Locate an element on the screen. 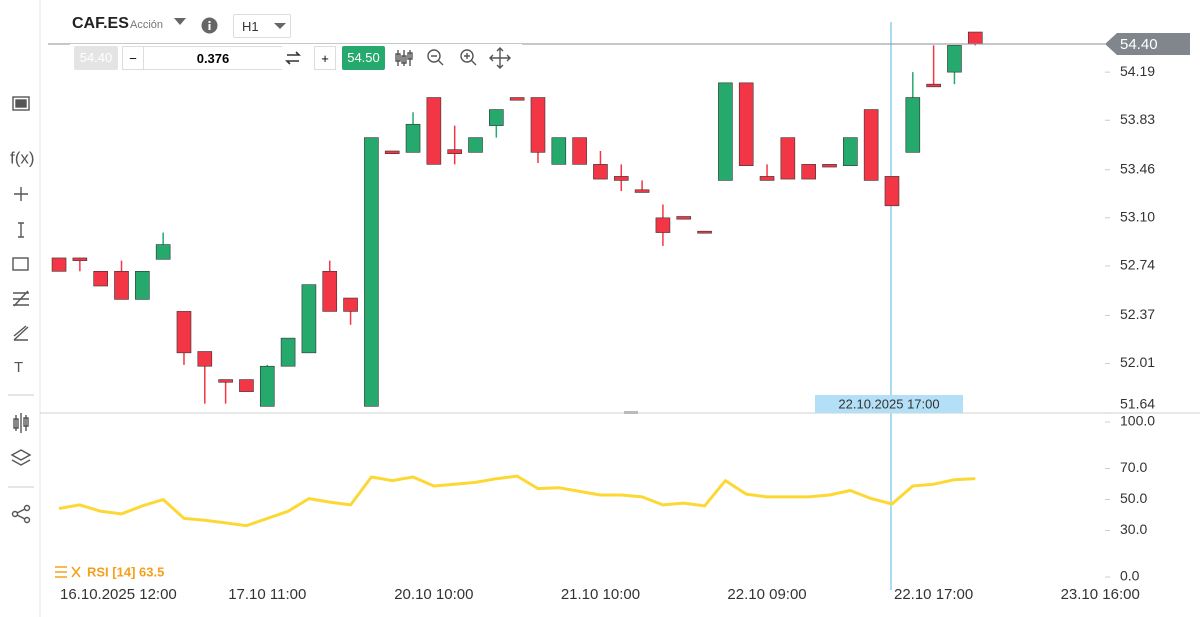 Image resolution: width=1200 pixels, height=617 pixels. crosshair-box is located at coordinates (889, 404).